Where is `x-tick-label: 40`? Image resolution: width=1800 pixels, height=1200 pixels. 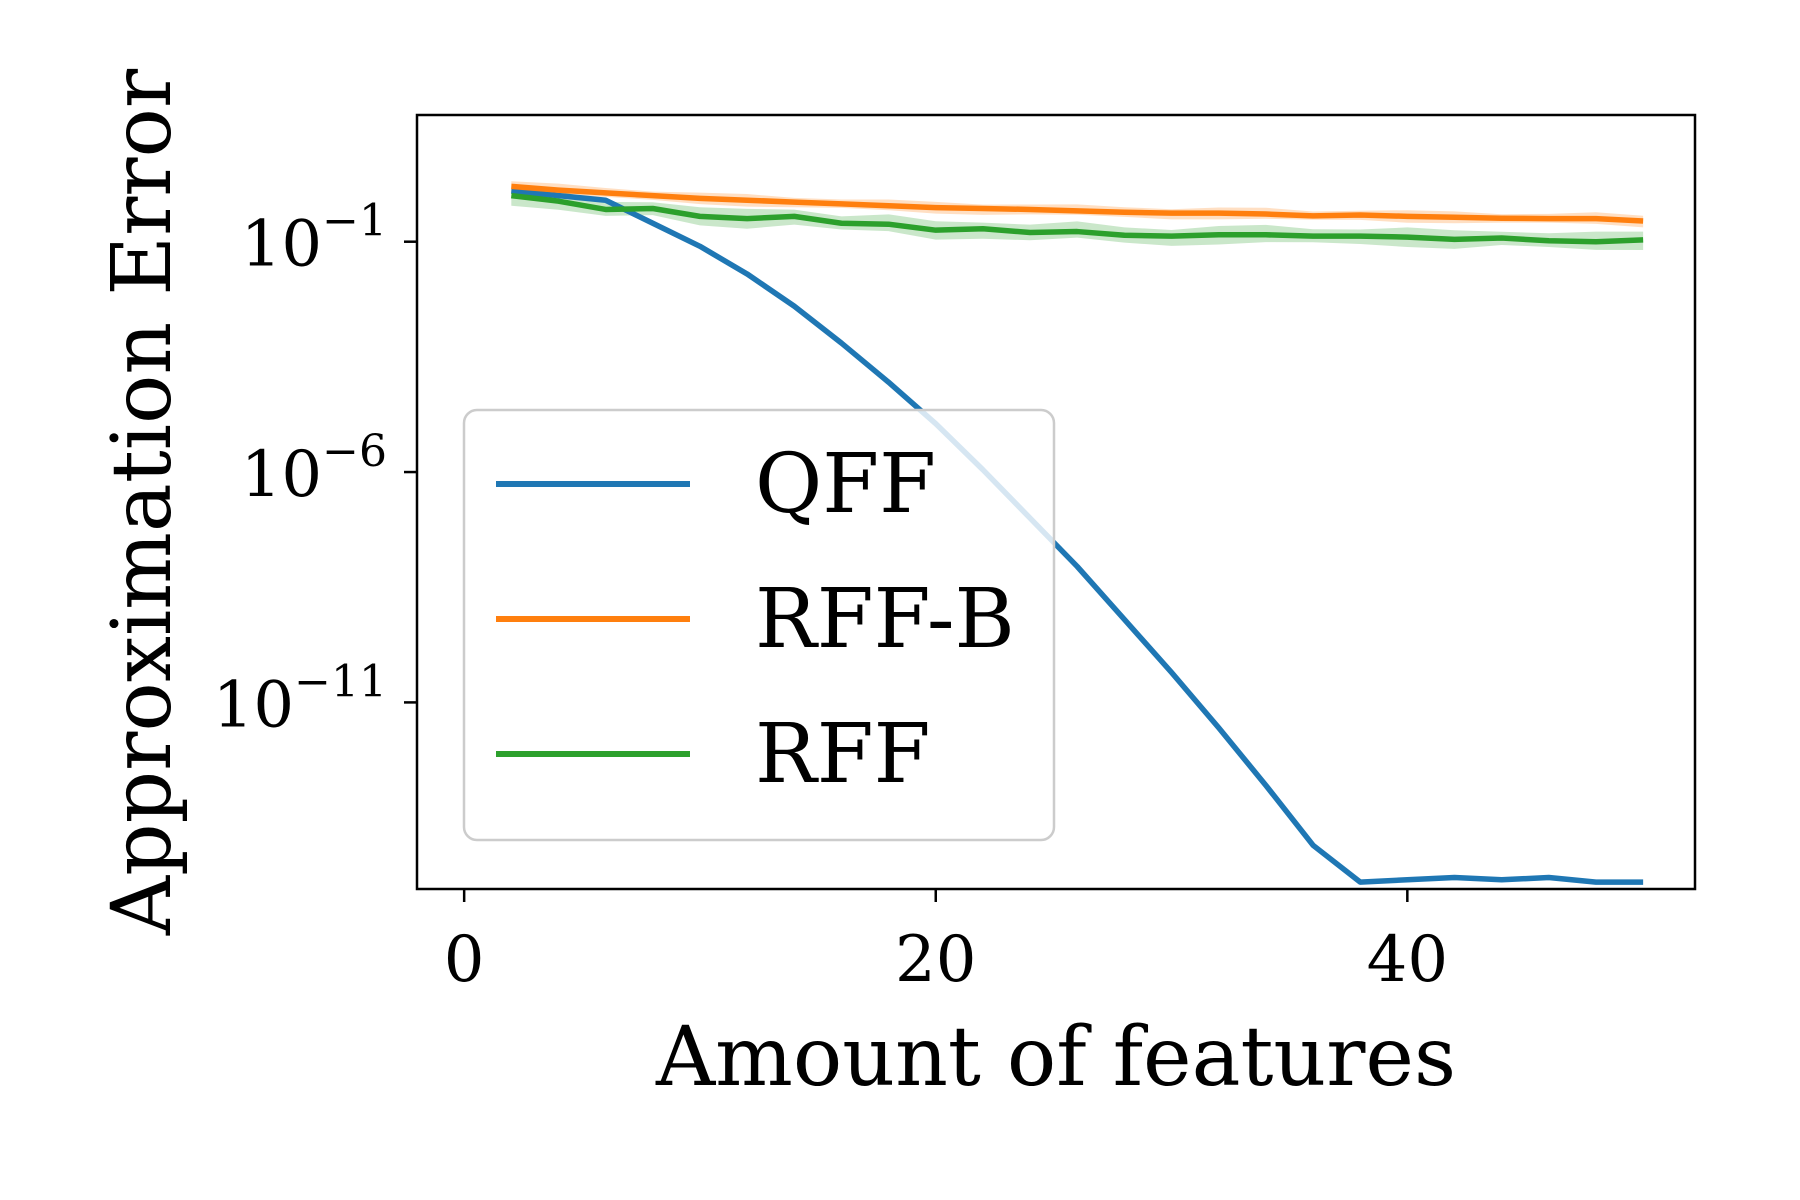
x-tick-label: 40 is located at coordinates (1407, 960).